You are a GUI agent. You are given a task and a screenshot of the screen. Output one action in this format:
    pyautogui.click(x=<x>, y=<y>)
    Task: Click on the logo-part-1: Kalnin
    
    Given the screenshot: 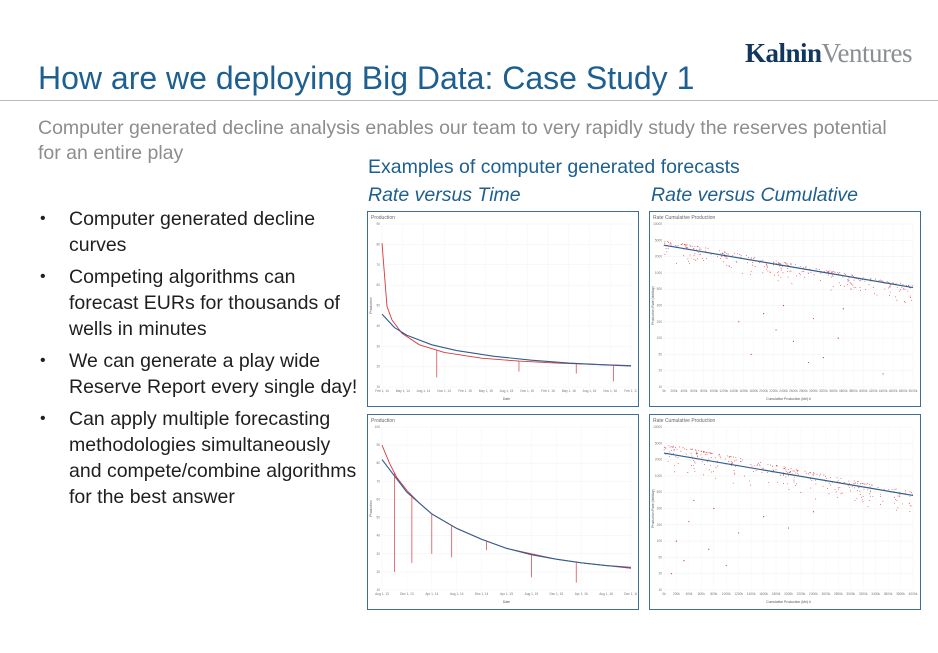 What is the action you would take?
    pyautogui.click(x=783, y=53)
    